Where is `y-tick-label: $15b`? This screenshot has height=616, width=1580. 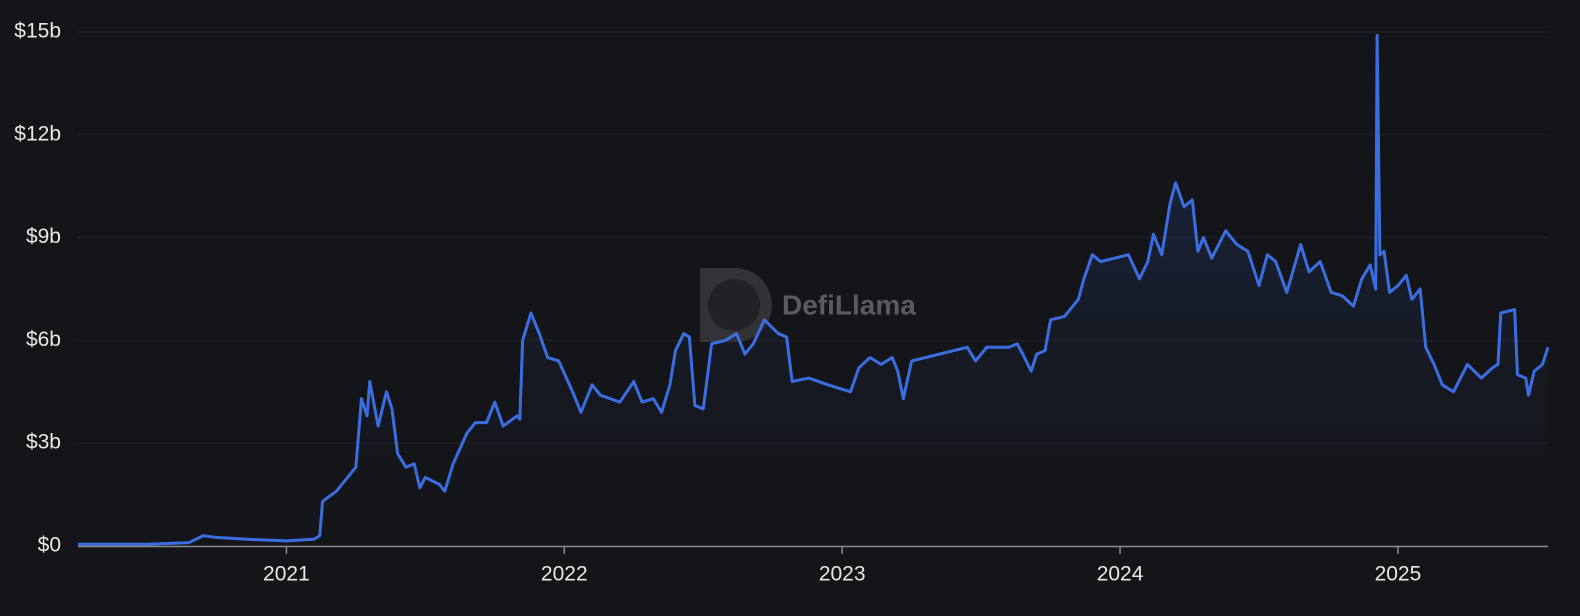
y-tick-label: $15b is located at coordinates (37, 31).